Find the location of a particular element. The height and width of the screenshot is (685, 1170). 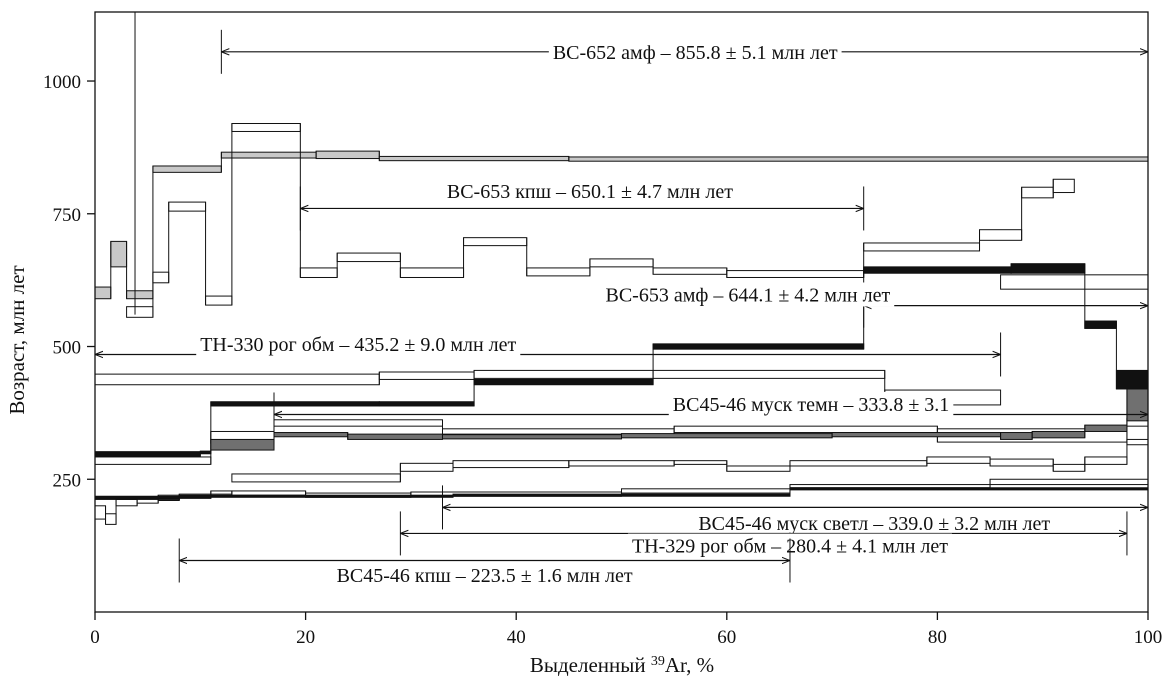

plateau-3-label-bg is located at coordinates (748, 294).